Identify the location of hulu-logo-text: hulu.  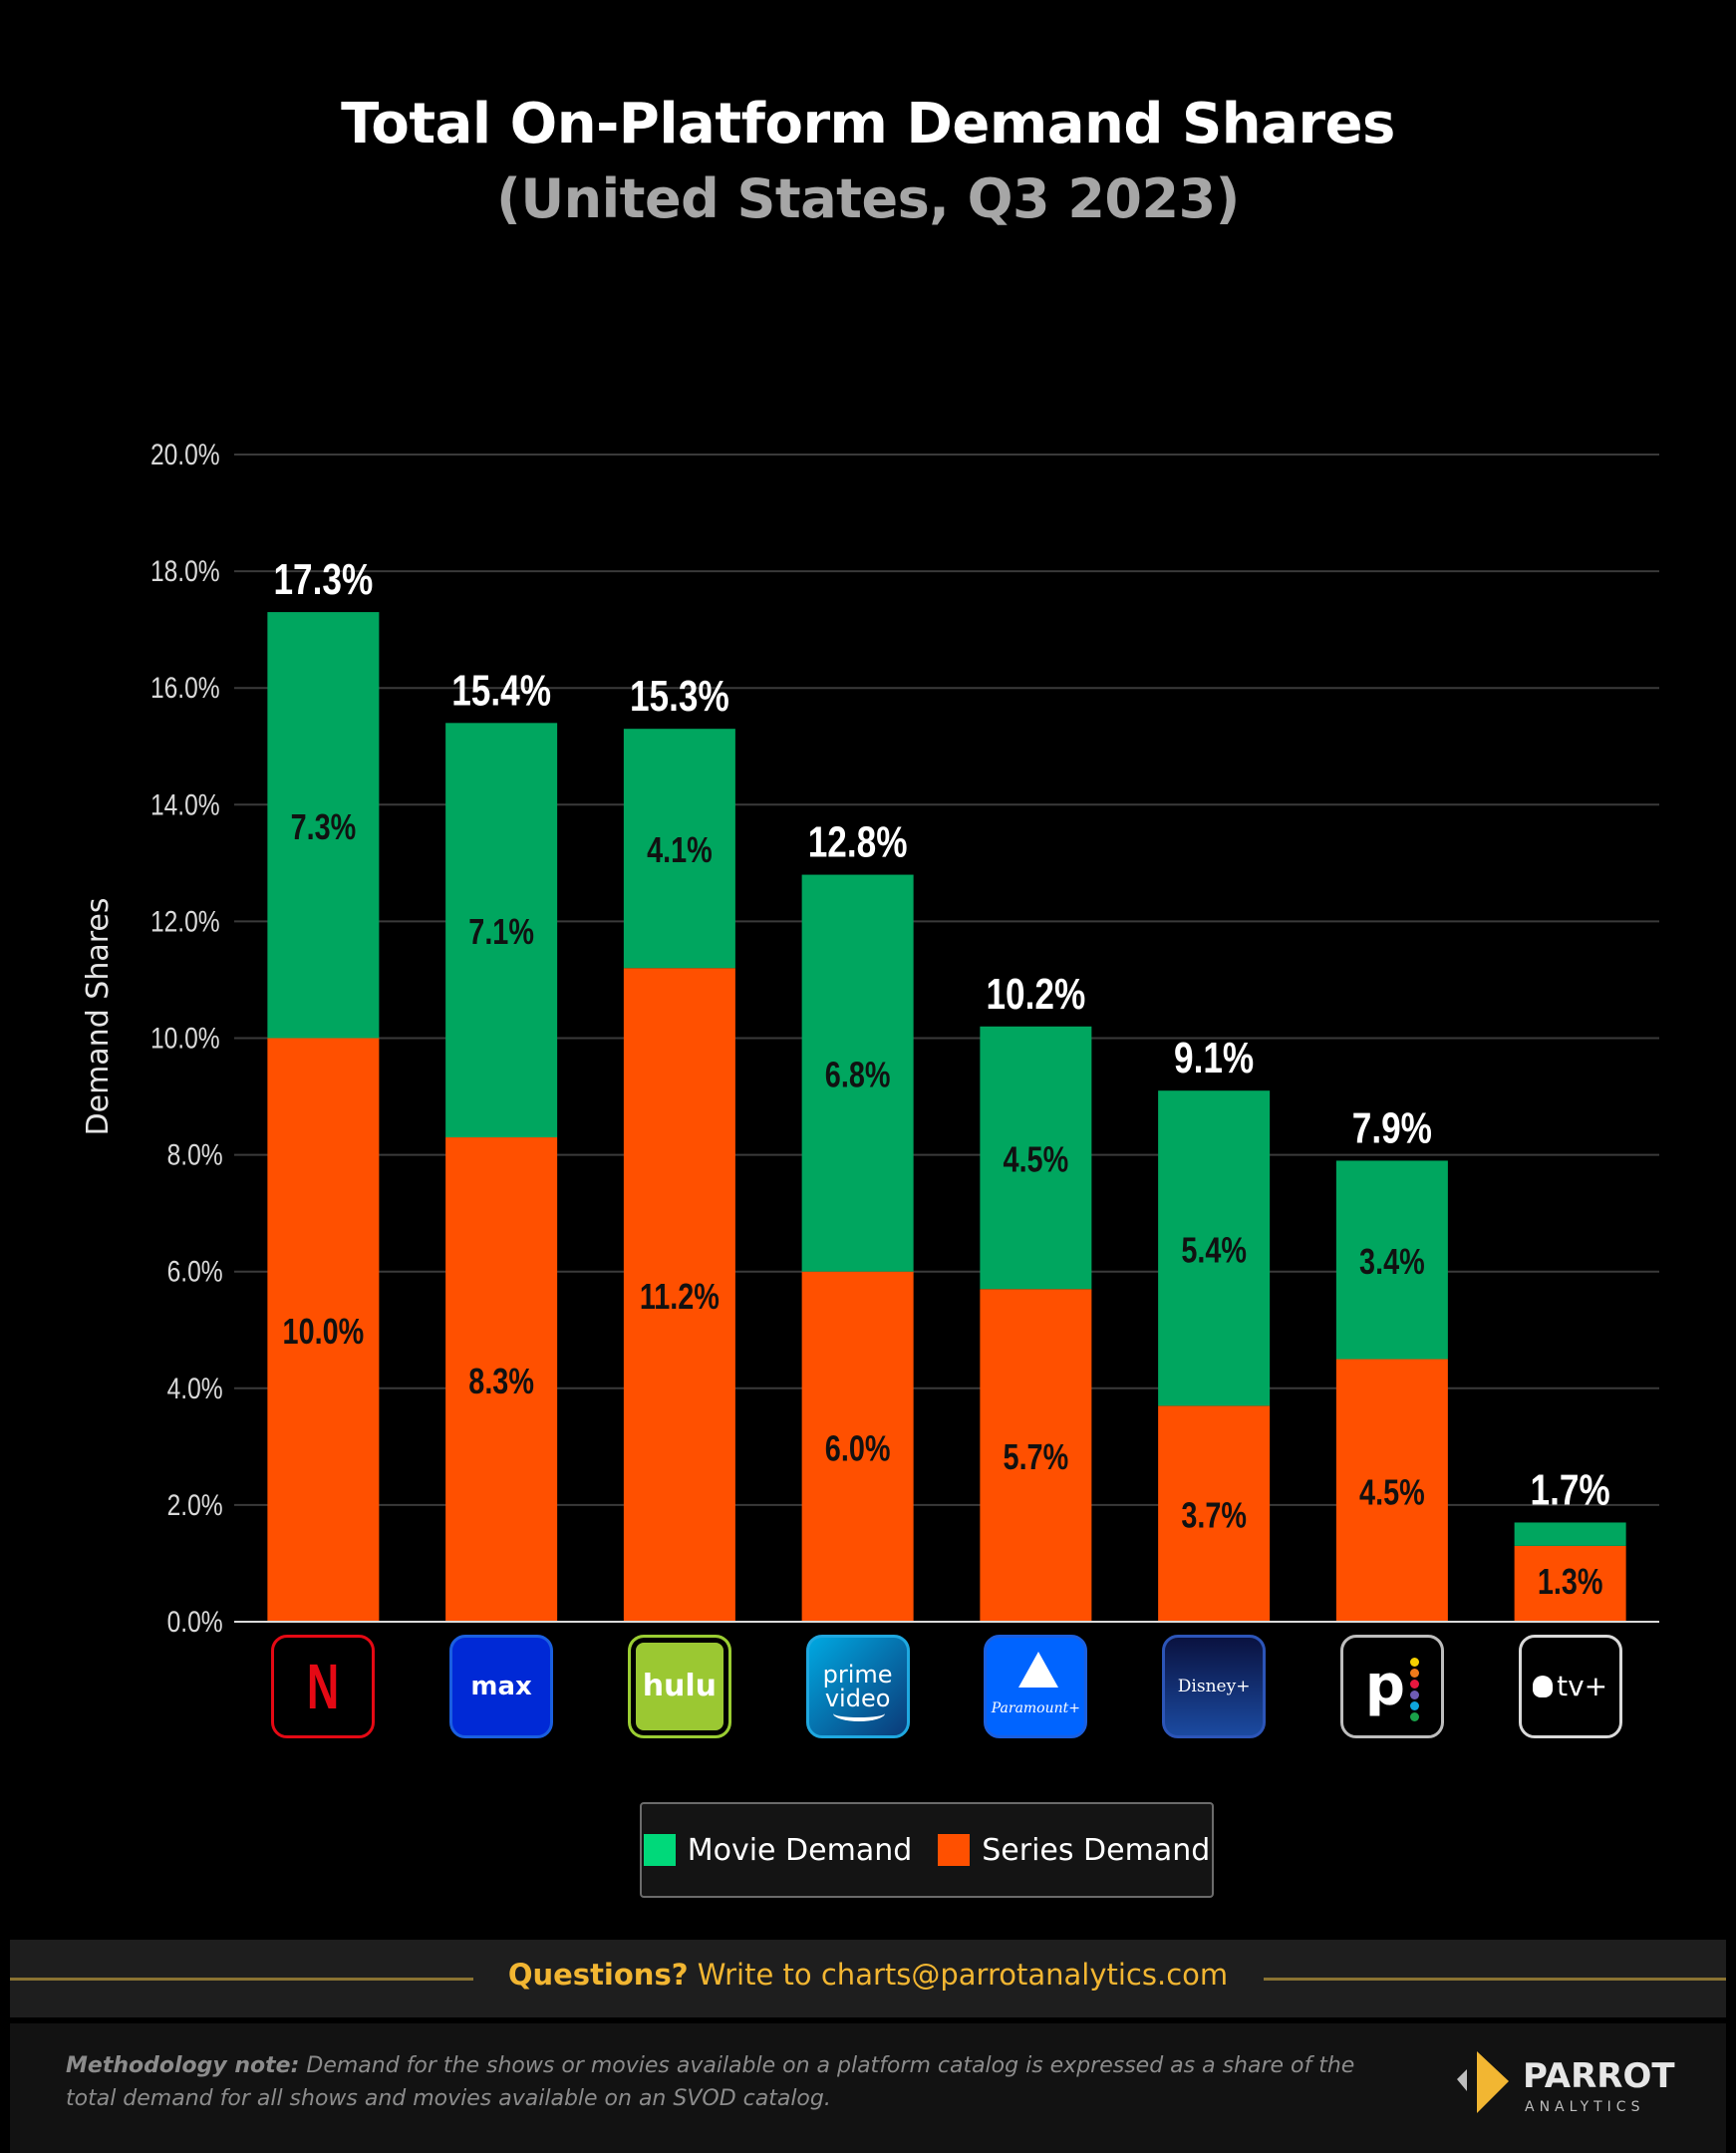
(680, 1686).